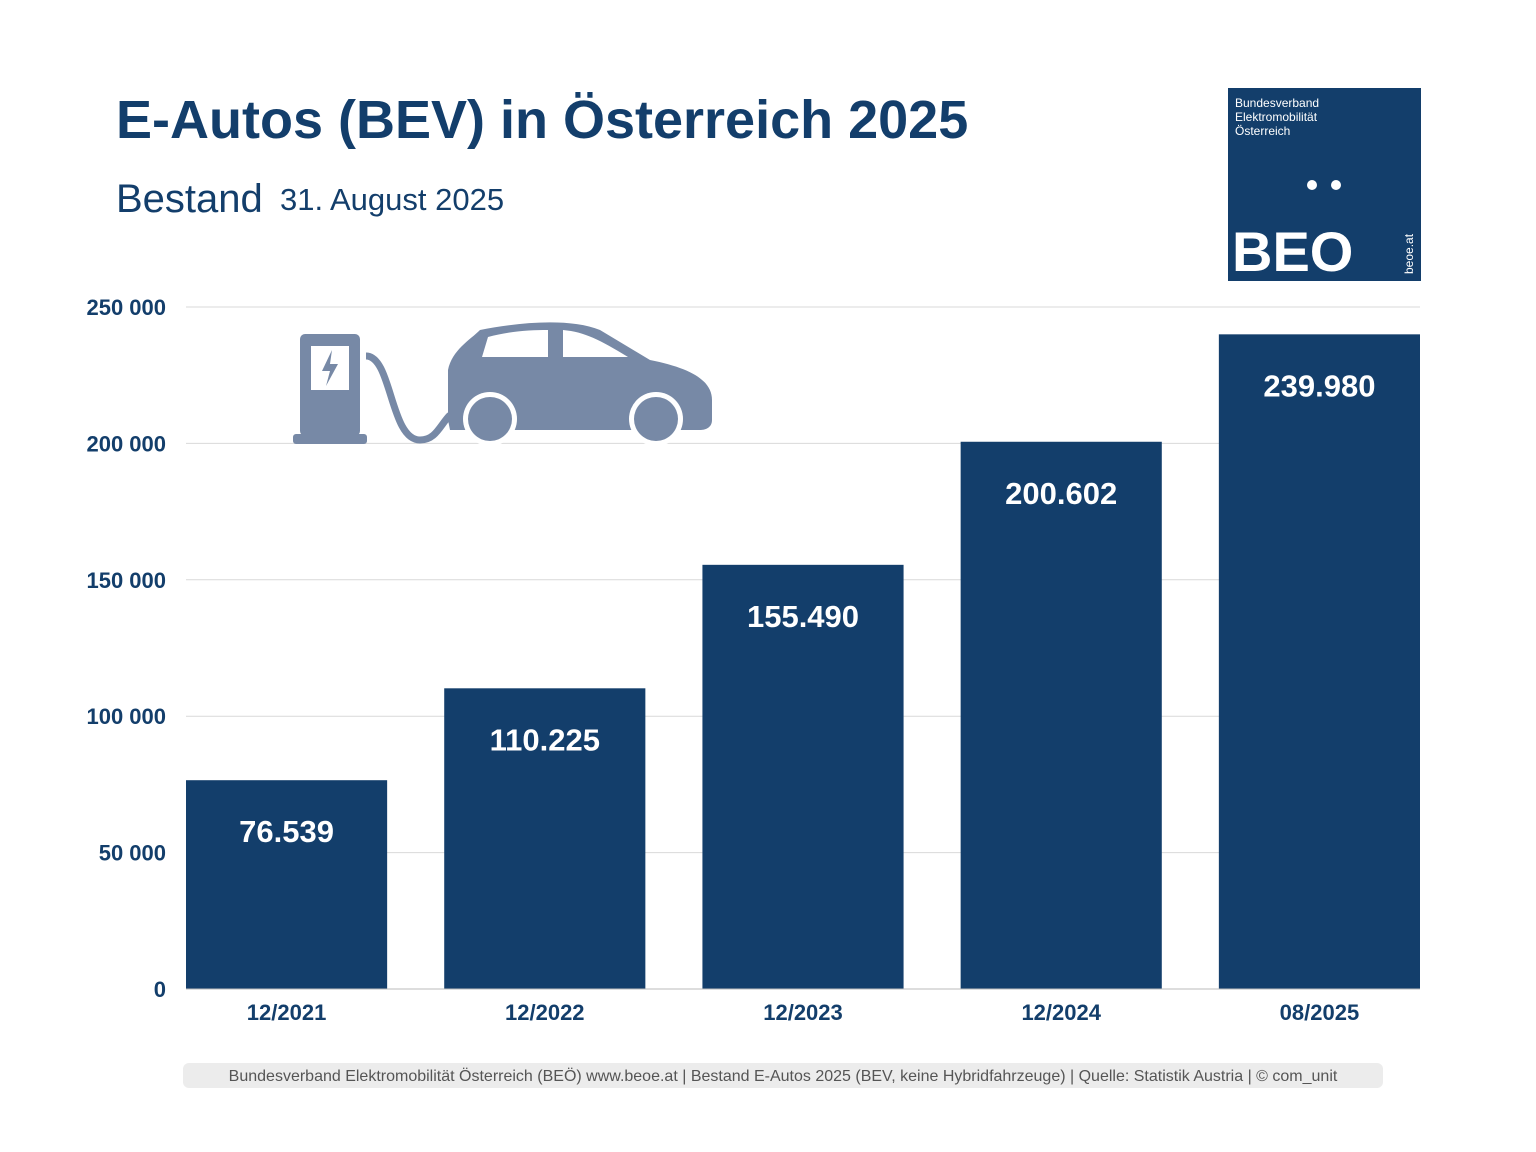  Describe the element at coordinates (126, 443) in the screenshot. I see `y-tick-label: 200 000` at that location.